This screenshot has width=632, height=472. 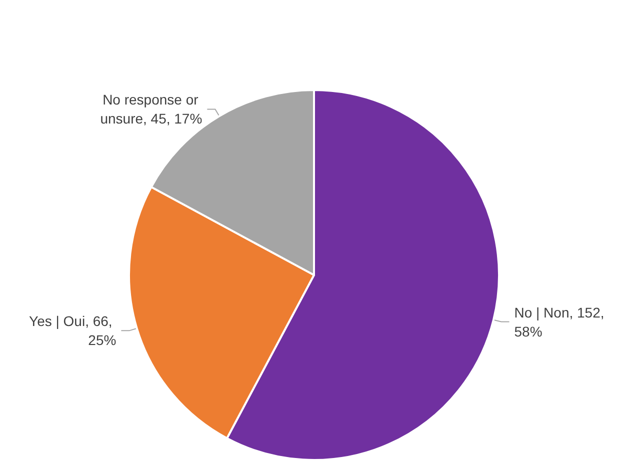 I want to click on slice-label: No response or unsure, 45, 17%, so click(x=151, y=109).